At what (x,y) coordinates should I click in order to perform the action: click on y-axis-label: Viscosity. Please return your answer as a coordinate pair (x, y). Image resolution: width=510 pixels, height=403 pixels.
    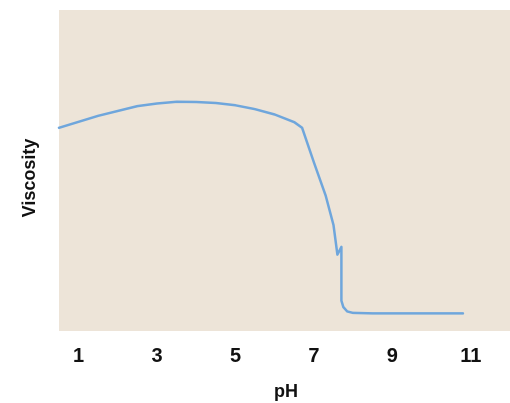
    Looking at the image, I should click on (29, 178).